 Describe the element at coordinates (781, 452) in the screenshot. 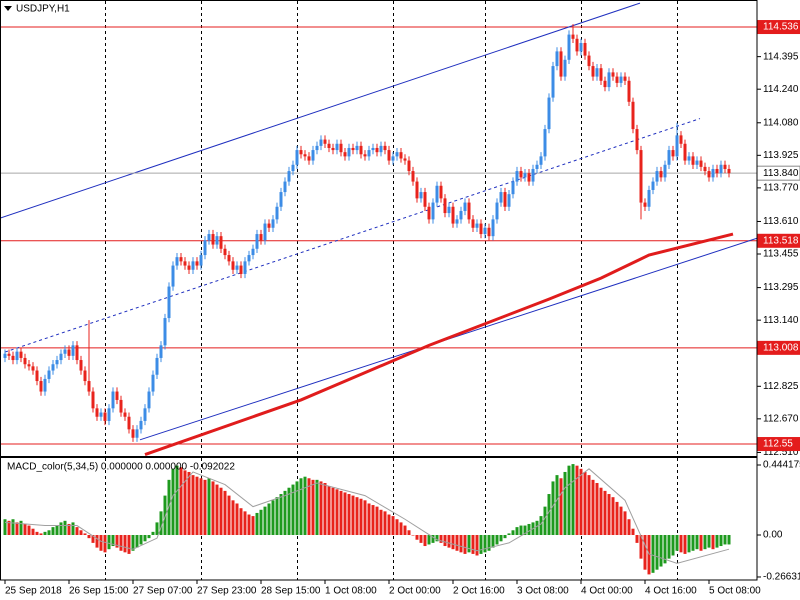

I see `y-tick-label: 112.510` at that location.